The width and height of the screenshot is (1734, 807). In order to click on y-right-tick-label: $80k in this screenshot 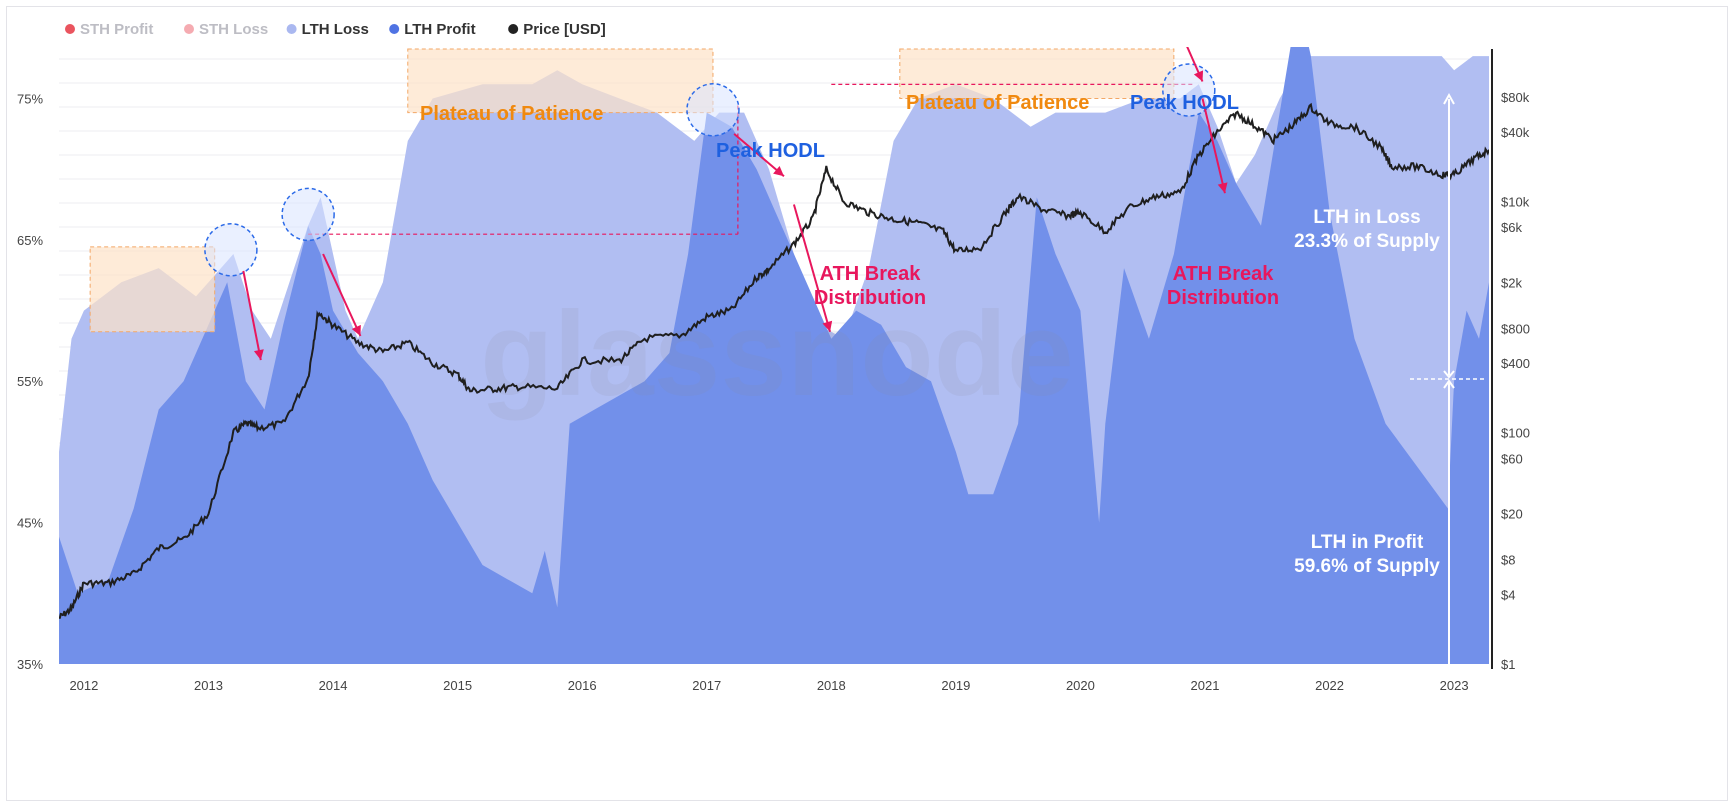, I will do `click(1515, 97)`.